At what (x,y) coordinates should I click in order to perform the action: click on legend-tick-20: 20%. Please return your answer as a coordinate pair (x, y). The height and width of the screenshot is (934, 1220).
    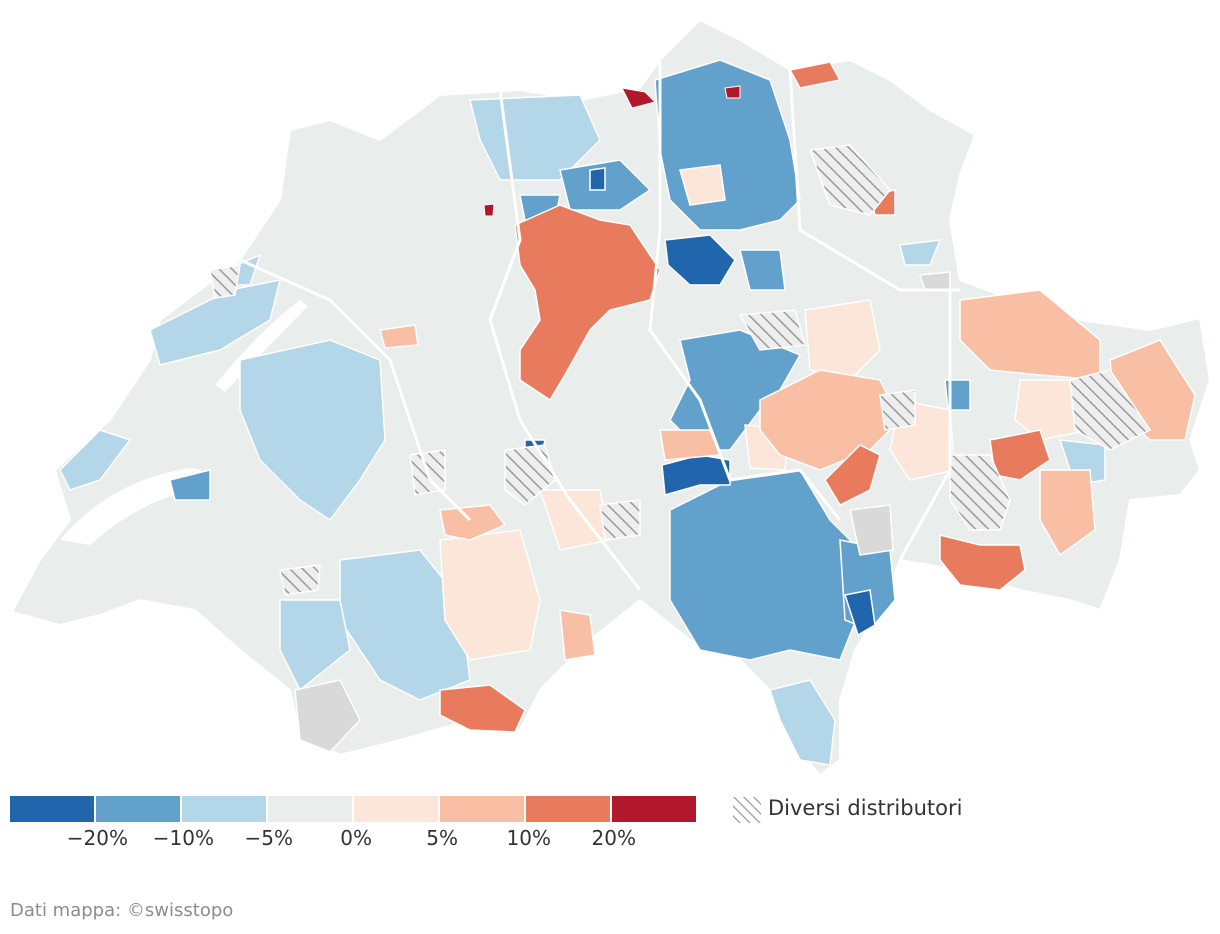
    Looking at the image, I should click on (613, 838).